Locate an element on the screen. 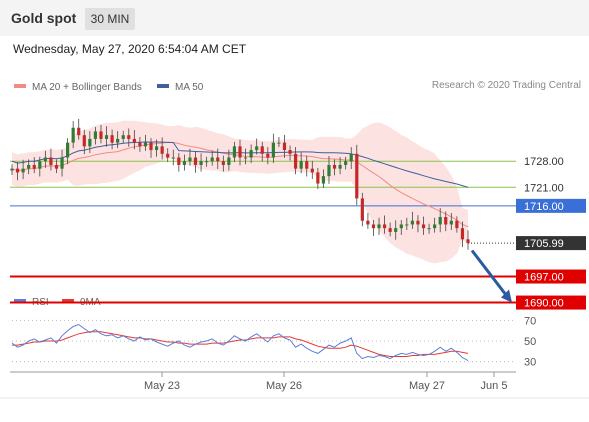 This screenshot has width=589, height=422. rsi-tick-label: 30 is located at coordinates (530, 363).